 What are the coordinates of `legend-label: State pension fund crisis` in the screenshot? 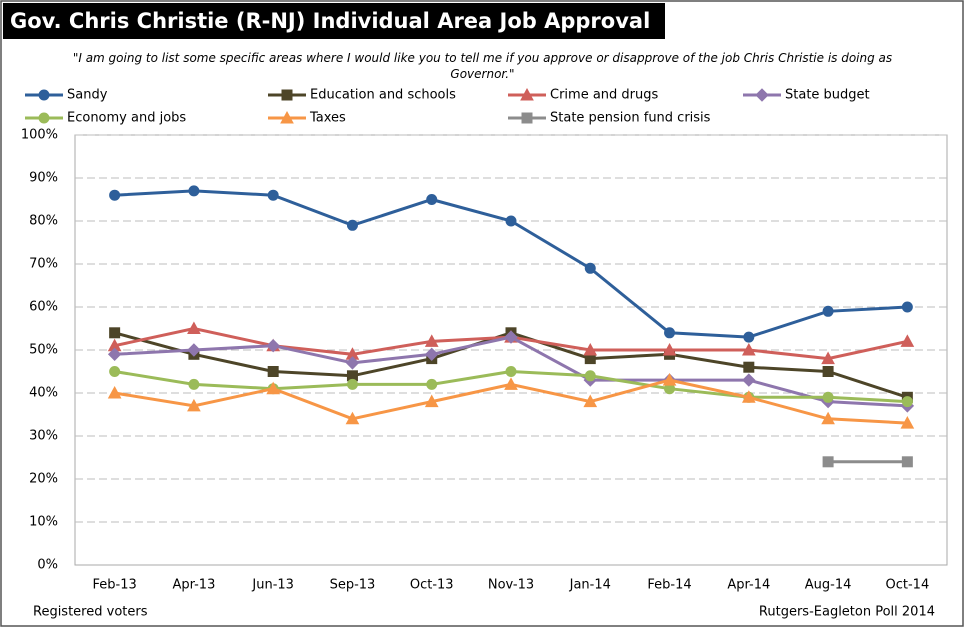 It's located at (630, 118).